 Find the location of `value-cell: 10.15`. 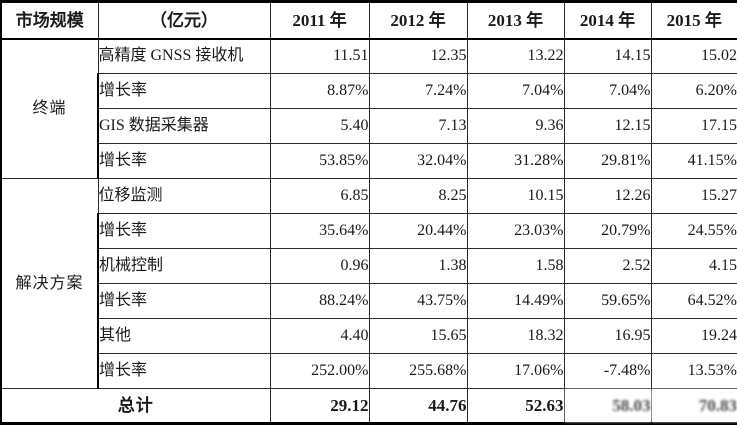

value-cell: 10.15 is located at coordinates (515, 196).